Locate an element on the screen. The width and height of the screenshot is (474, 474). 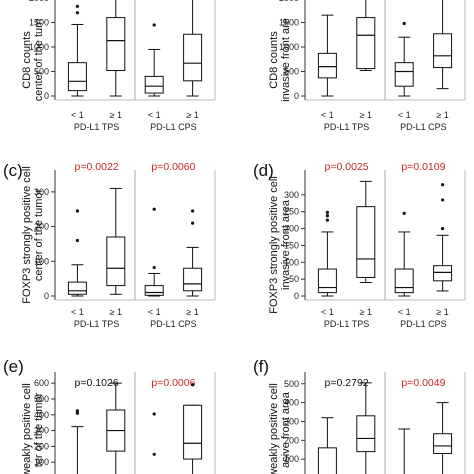
y-axis-label-line2: ter of the tumor is located at coordinates (39, 429).